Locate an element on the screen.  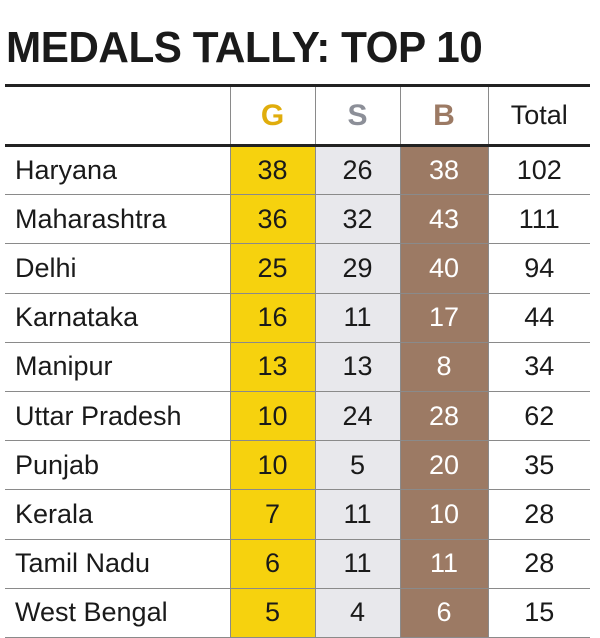
header-gold: G is located at coordinates (272, 115).